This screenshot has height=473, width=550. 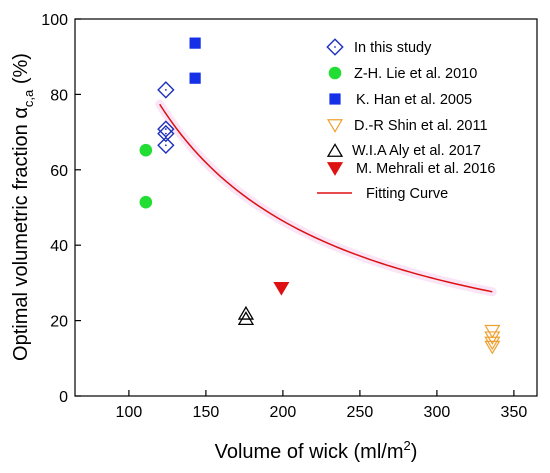 I want to click on y-tick-label: 100, so click(x=54, y=20).